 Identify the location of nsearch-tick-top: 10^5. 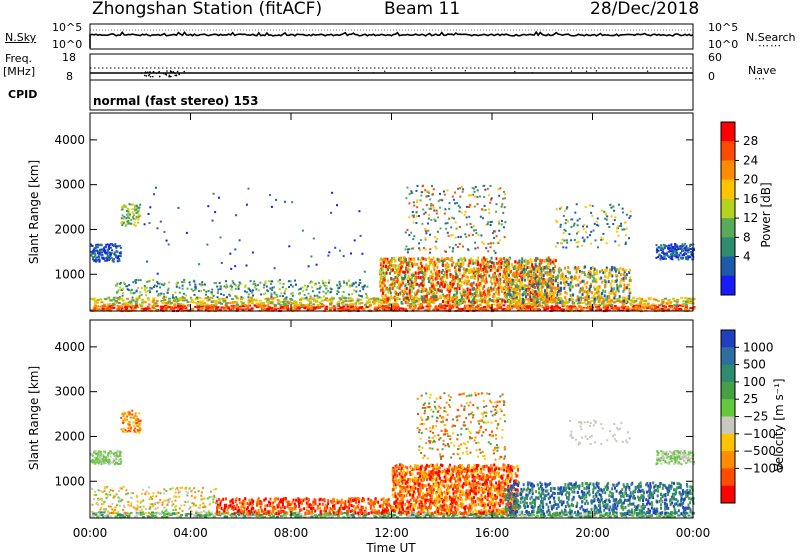
(723, 27).